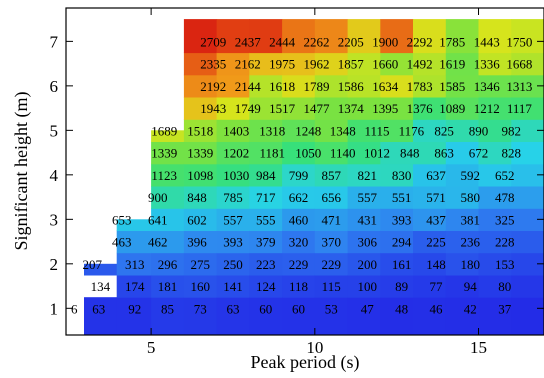  I want to click on cell-value-label: 63, so click(233, 308).